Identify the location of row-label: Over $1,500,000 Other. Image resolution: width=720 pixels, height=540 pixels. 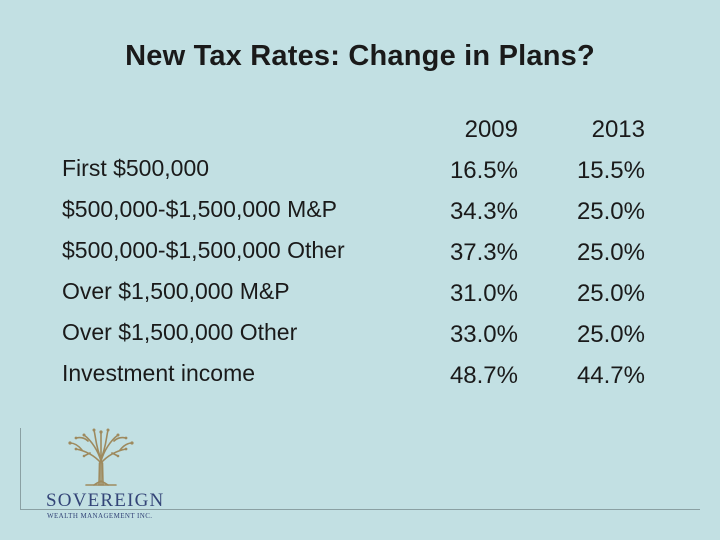
(180, 332).